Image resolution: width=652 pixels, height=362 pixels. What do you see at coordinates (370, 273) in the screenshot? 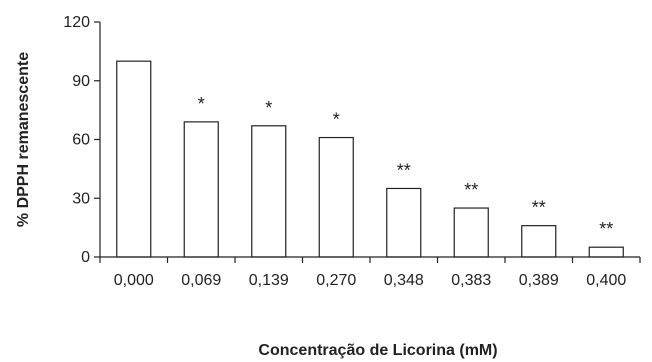
I see `x-ticks-group: 0,000 0,069 0,139 0,270 0,348 0,383 0,389 0,400` at bounding box center [370, 273].